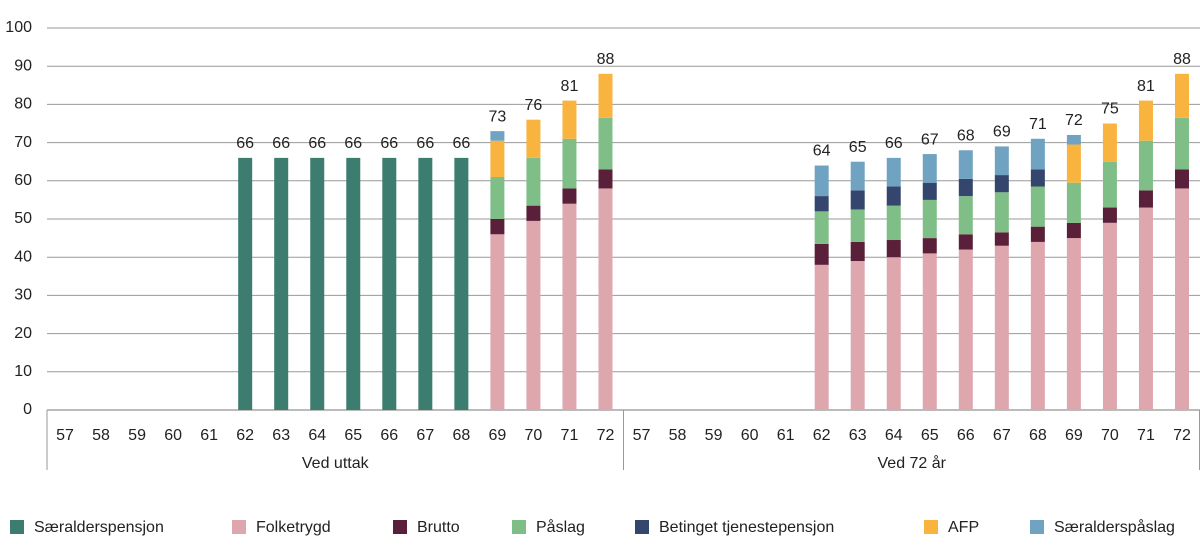 This screenshot has width=1200, height=560. What do you see at coordinates (353, 435) in the screenshot?
I see `x-tick-label: 65` at bounding box center [353, 435].